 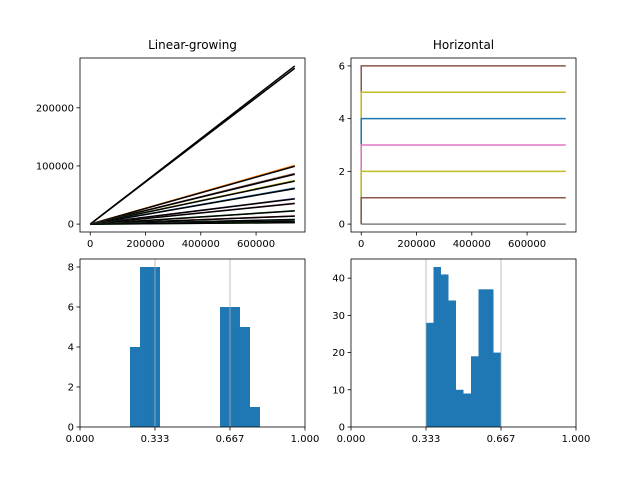 I want to click on y-tick-label: 30, so click(x=338, y=316).